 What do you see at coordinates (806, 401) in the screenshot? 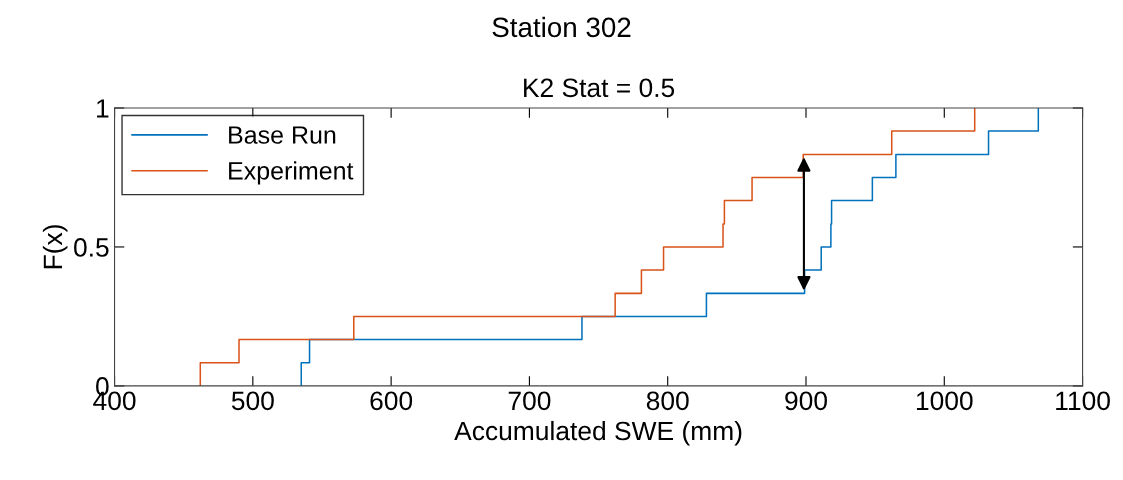
I see `x-tick-label: 900` at bounding box center [806, 401].